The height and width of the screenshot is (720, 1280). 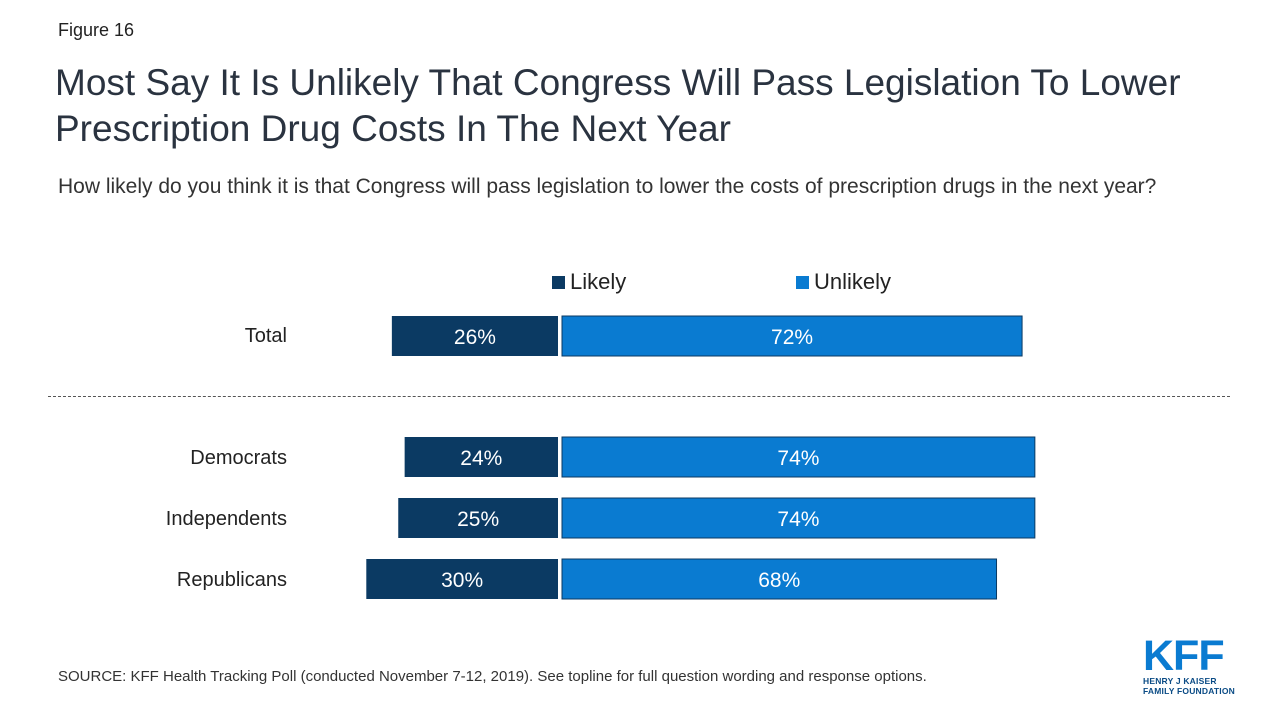 I want to click on row-label-democrats: Democrats, so click(x=238, y=458).